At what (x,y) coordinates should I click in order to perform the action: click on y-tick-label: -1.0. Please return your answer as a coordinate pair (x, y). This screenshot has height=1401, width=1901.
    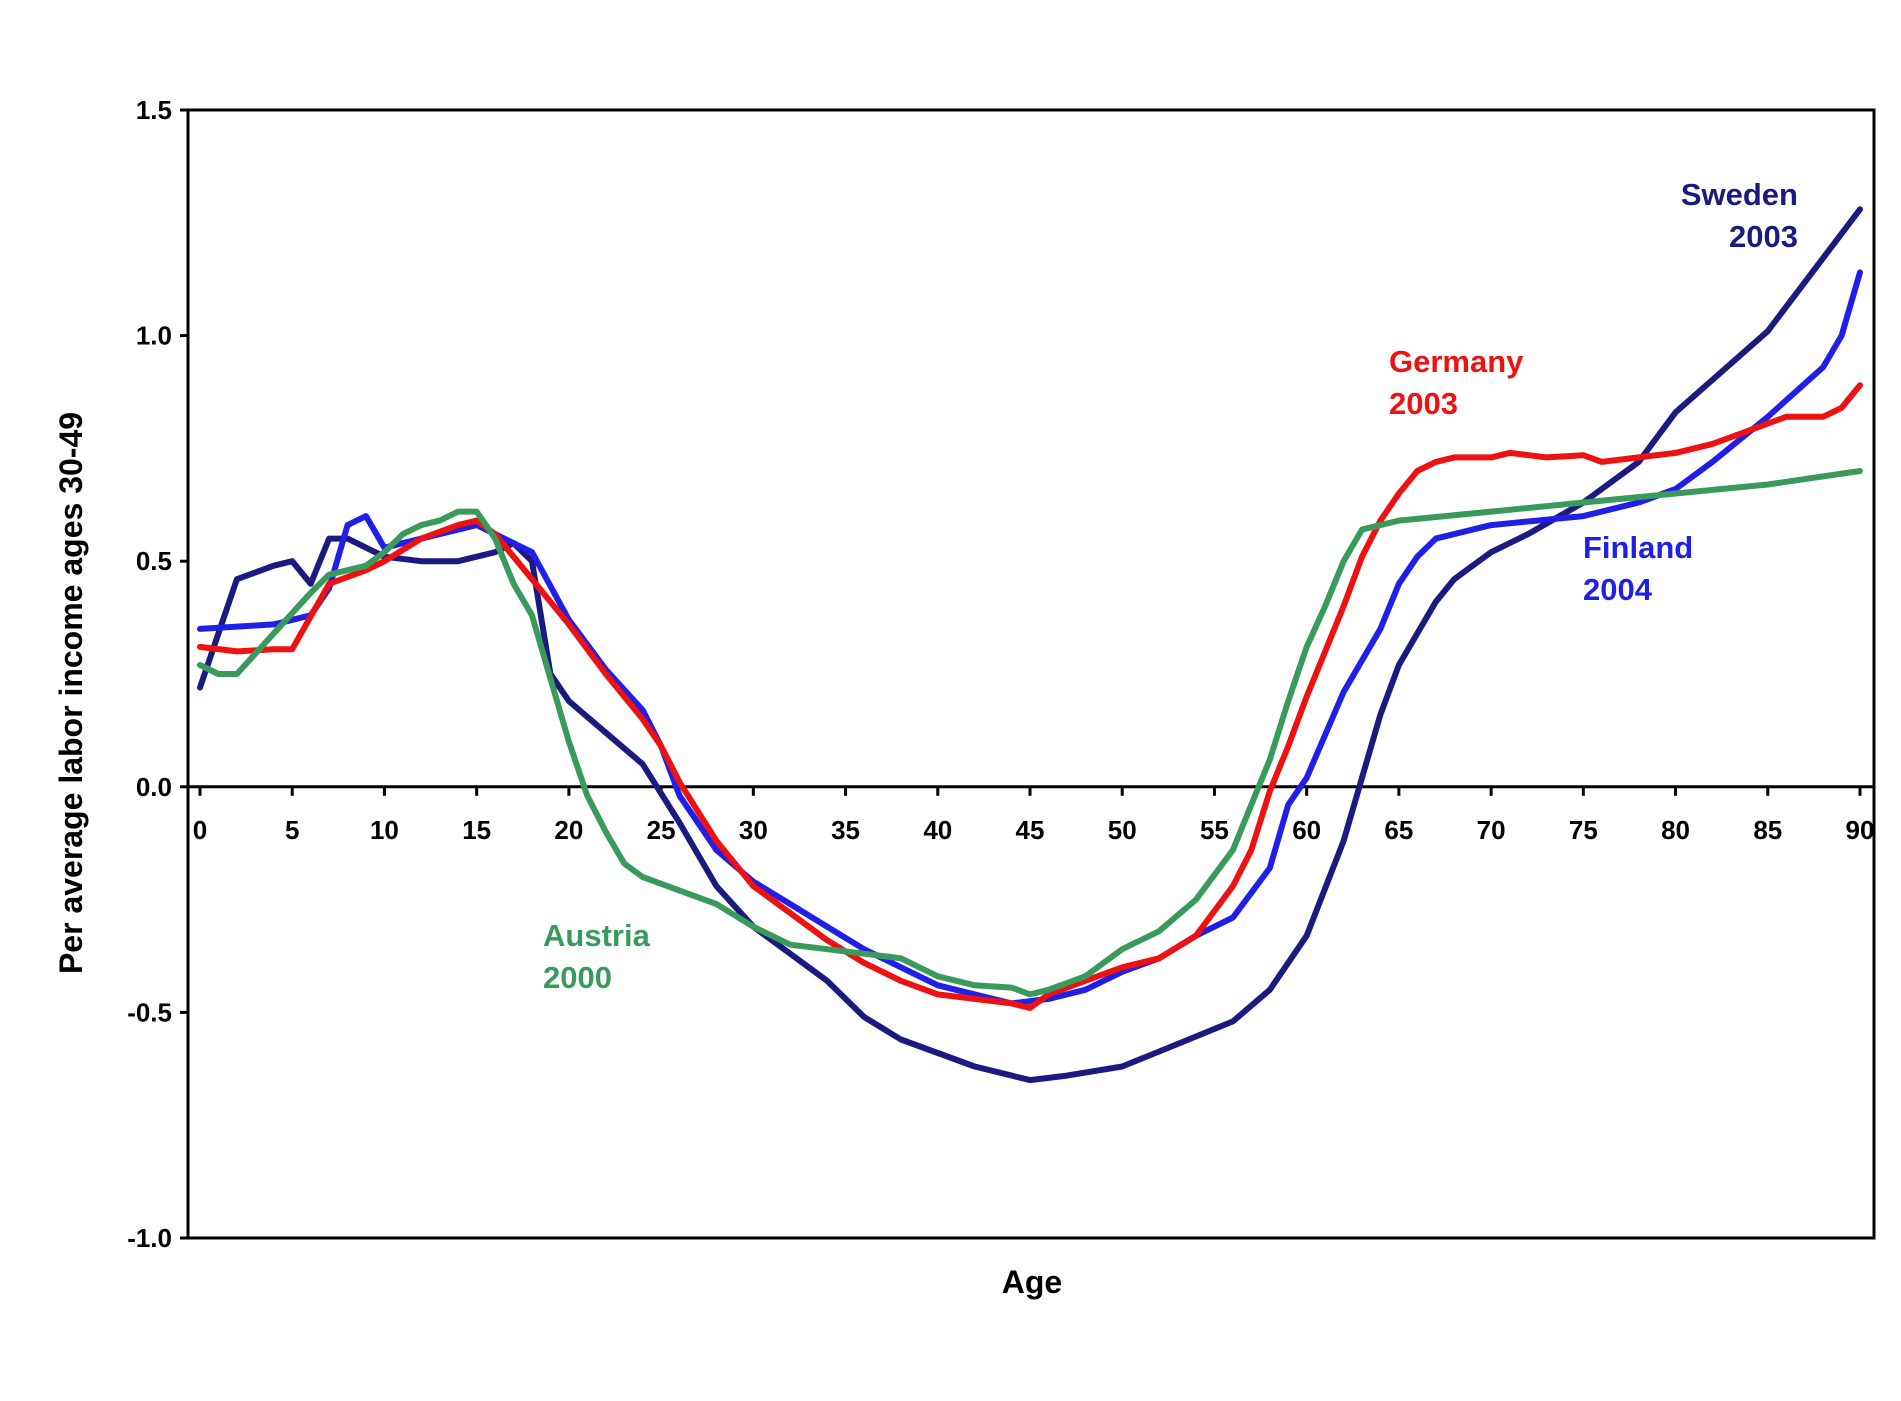
    Looking at the image, I should click on (149, 1238).